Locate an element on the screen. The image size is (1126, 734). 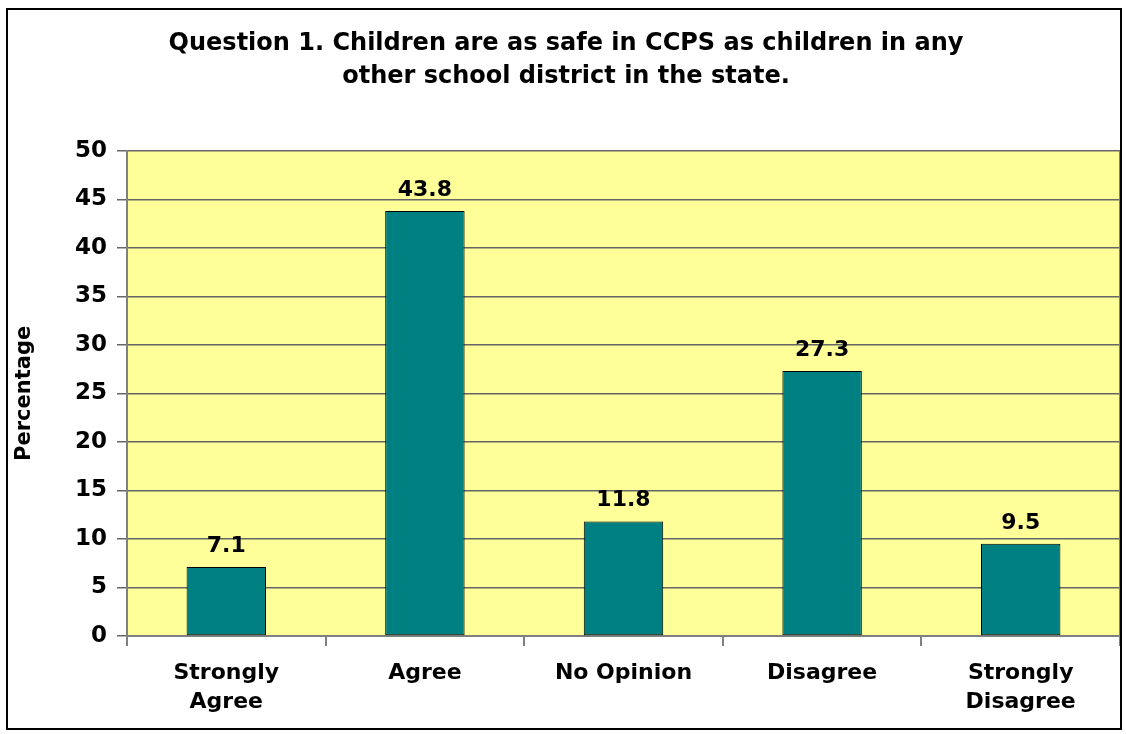
y-tick-label: 50 is located at coordinates (90, 148).